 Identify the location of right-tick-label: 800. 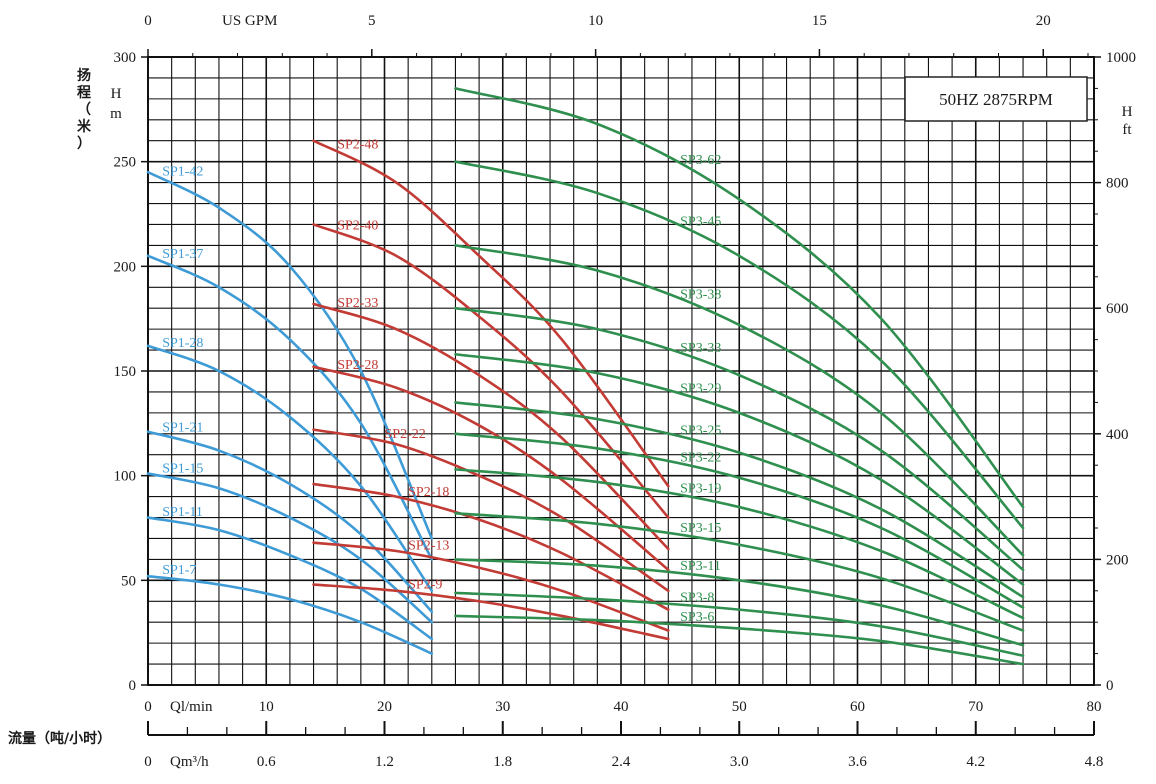
(1117, 184).